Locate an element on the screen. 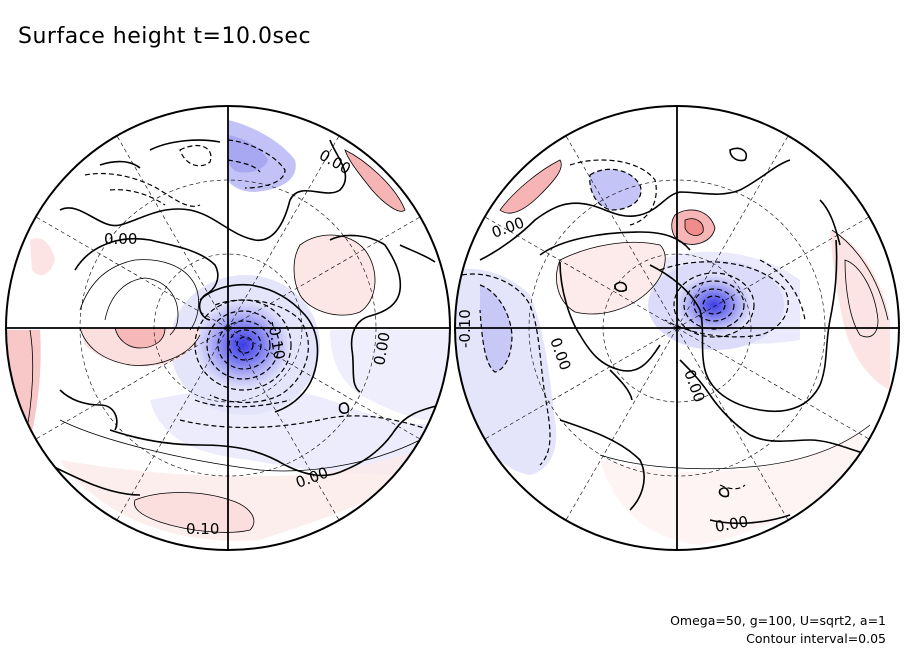  right-positive-region-high-core is located at coordinates (694, 227).